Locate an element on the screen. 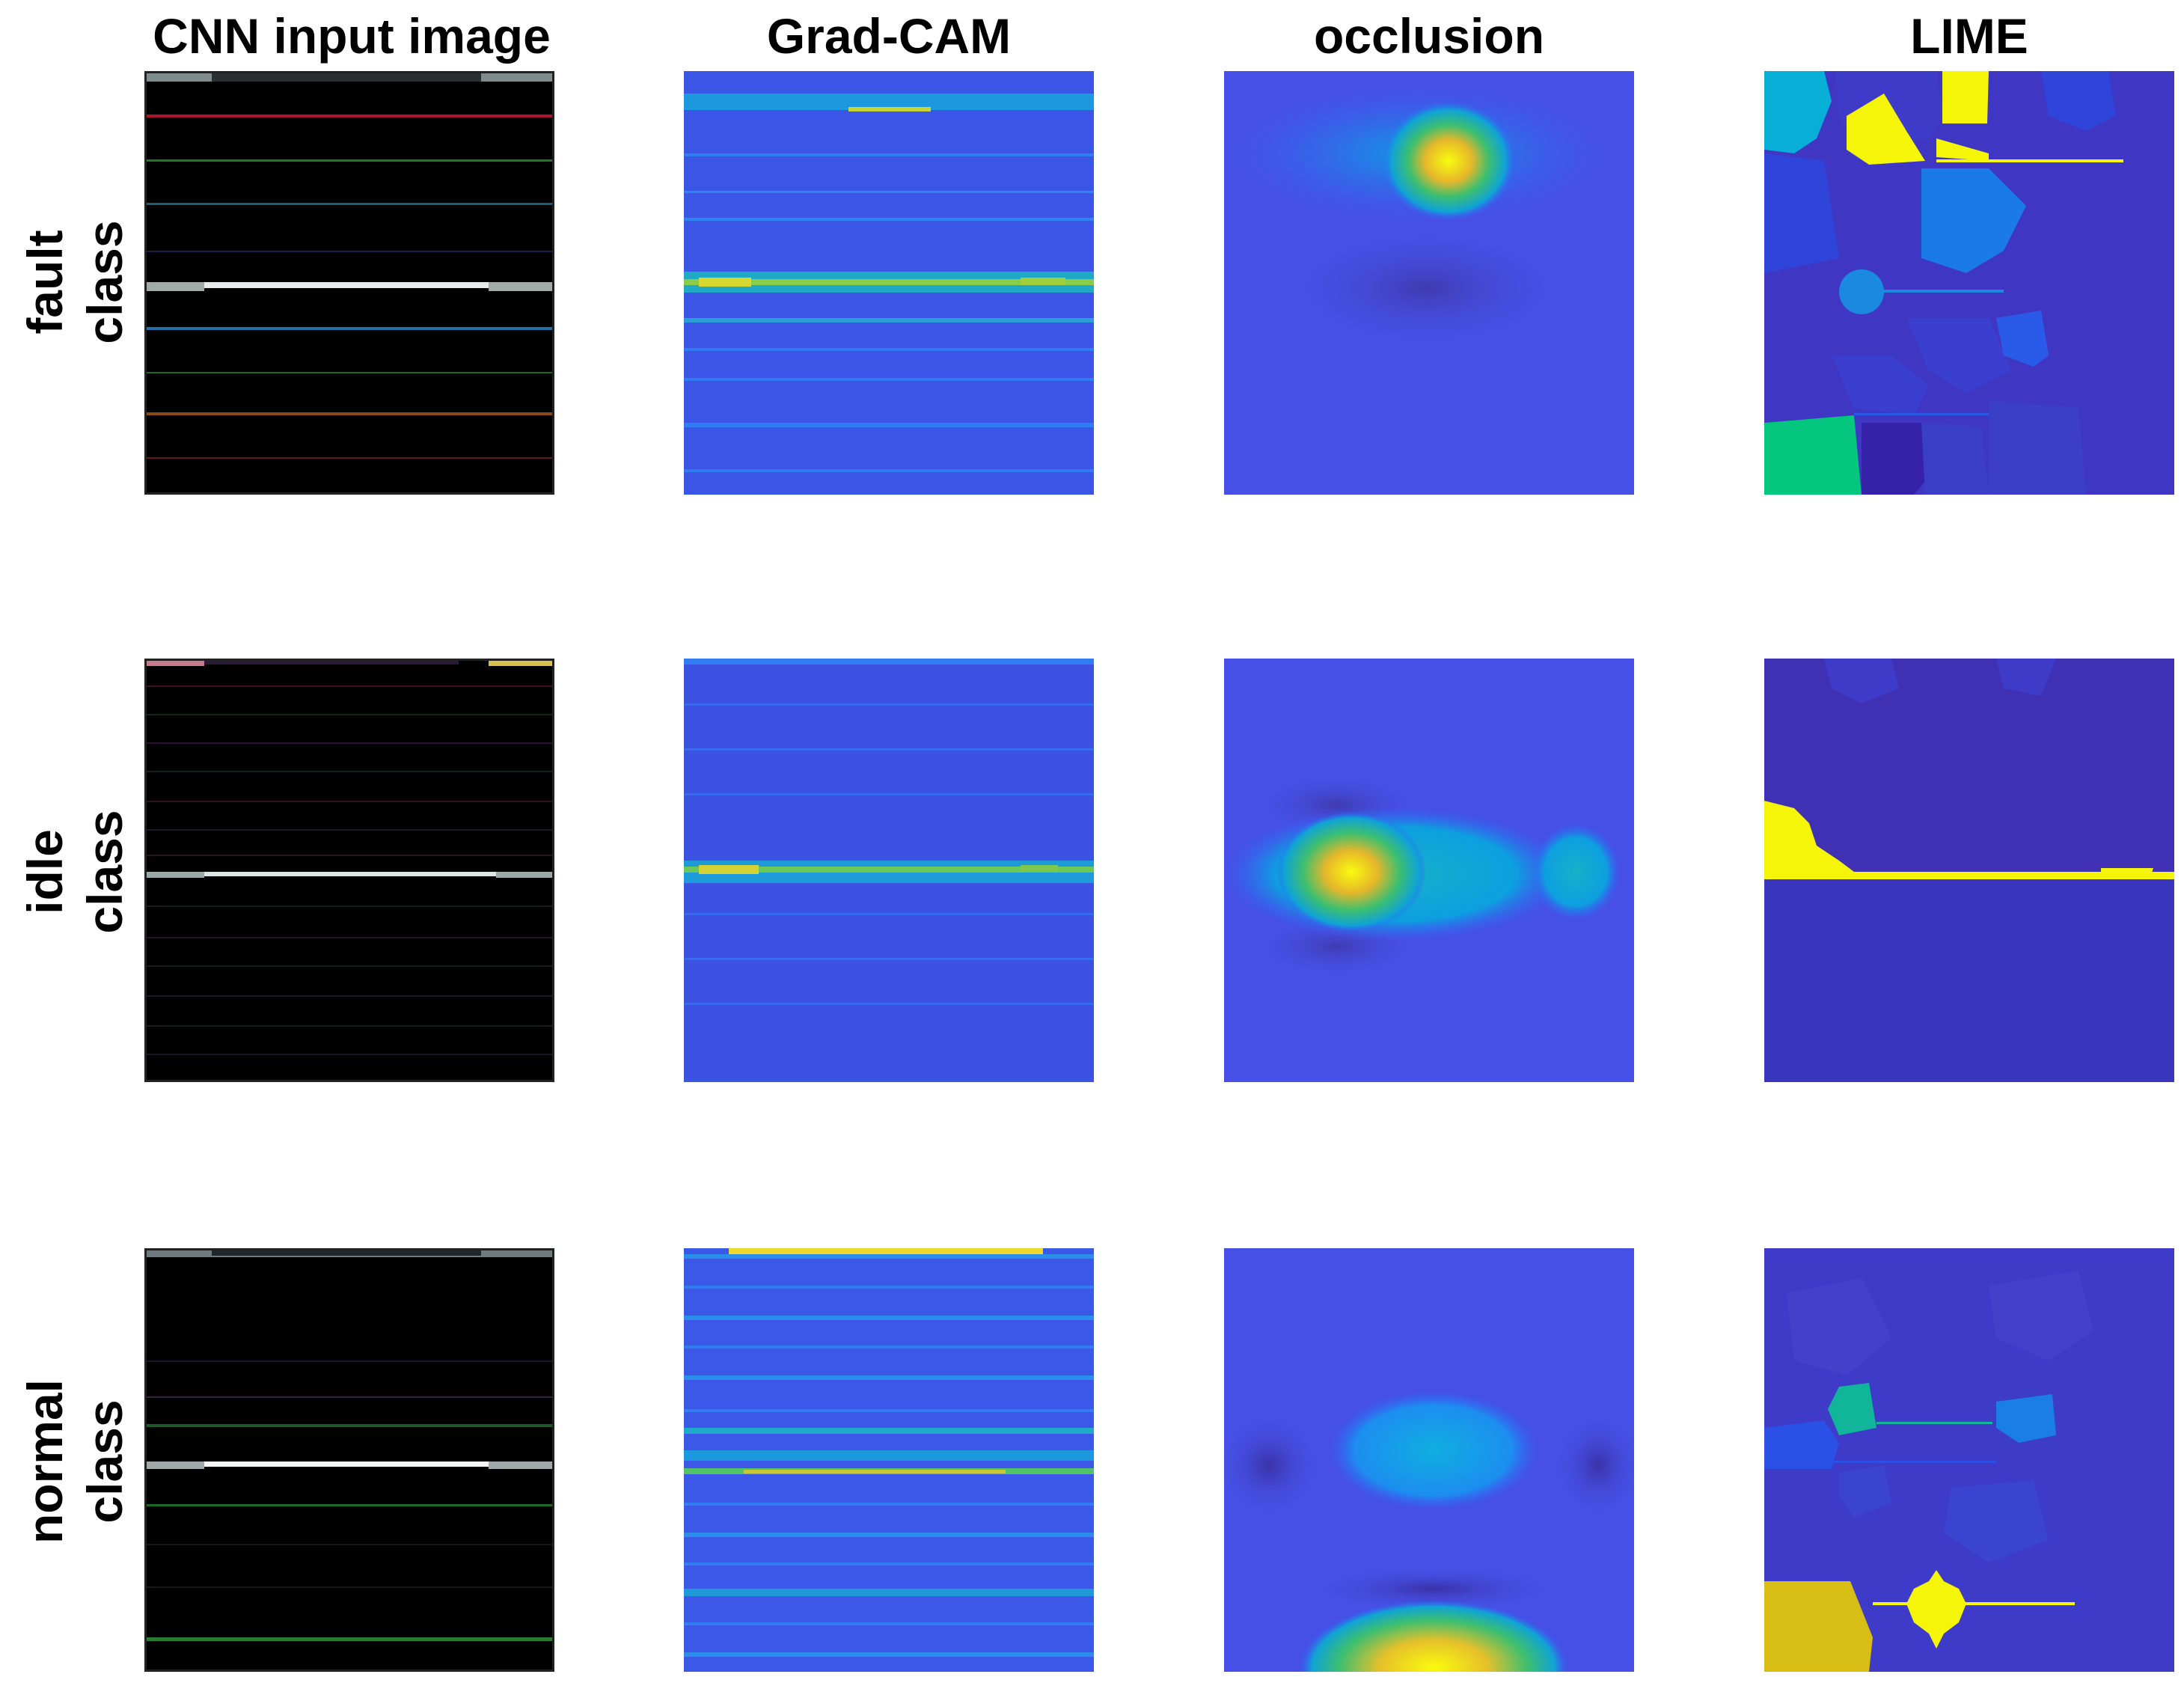  column-title-lime: LIME is located at coordinates (1969, 36).